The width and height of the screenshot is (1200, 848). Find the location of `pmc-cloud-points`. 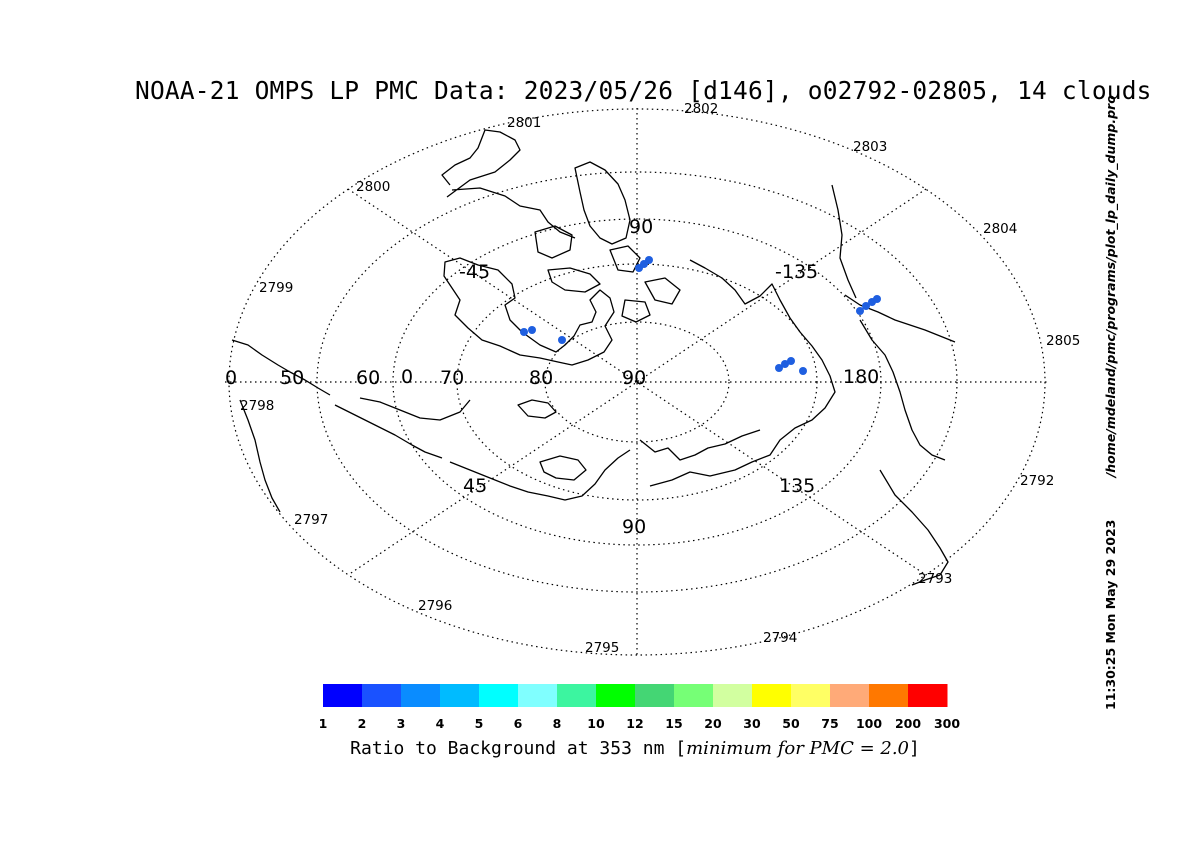

pmc-cloud-points is located at coordinates (700, 315).